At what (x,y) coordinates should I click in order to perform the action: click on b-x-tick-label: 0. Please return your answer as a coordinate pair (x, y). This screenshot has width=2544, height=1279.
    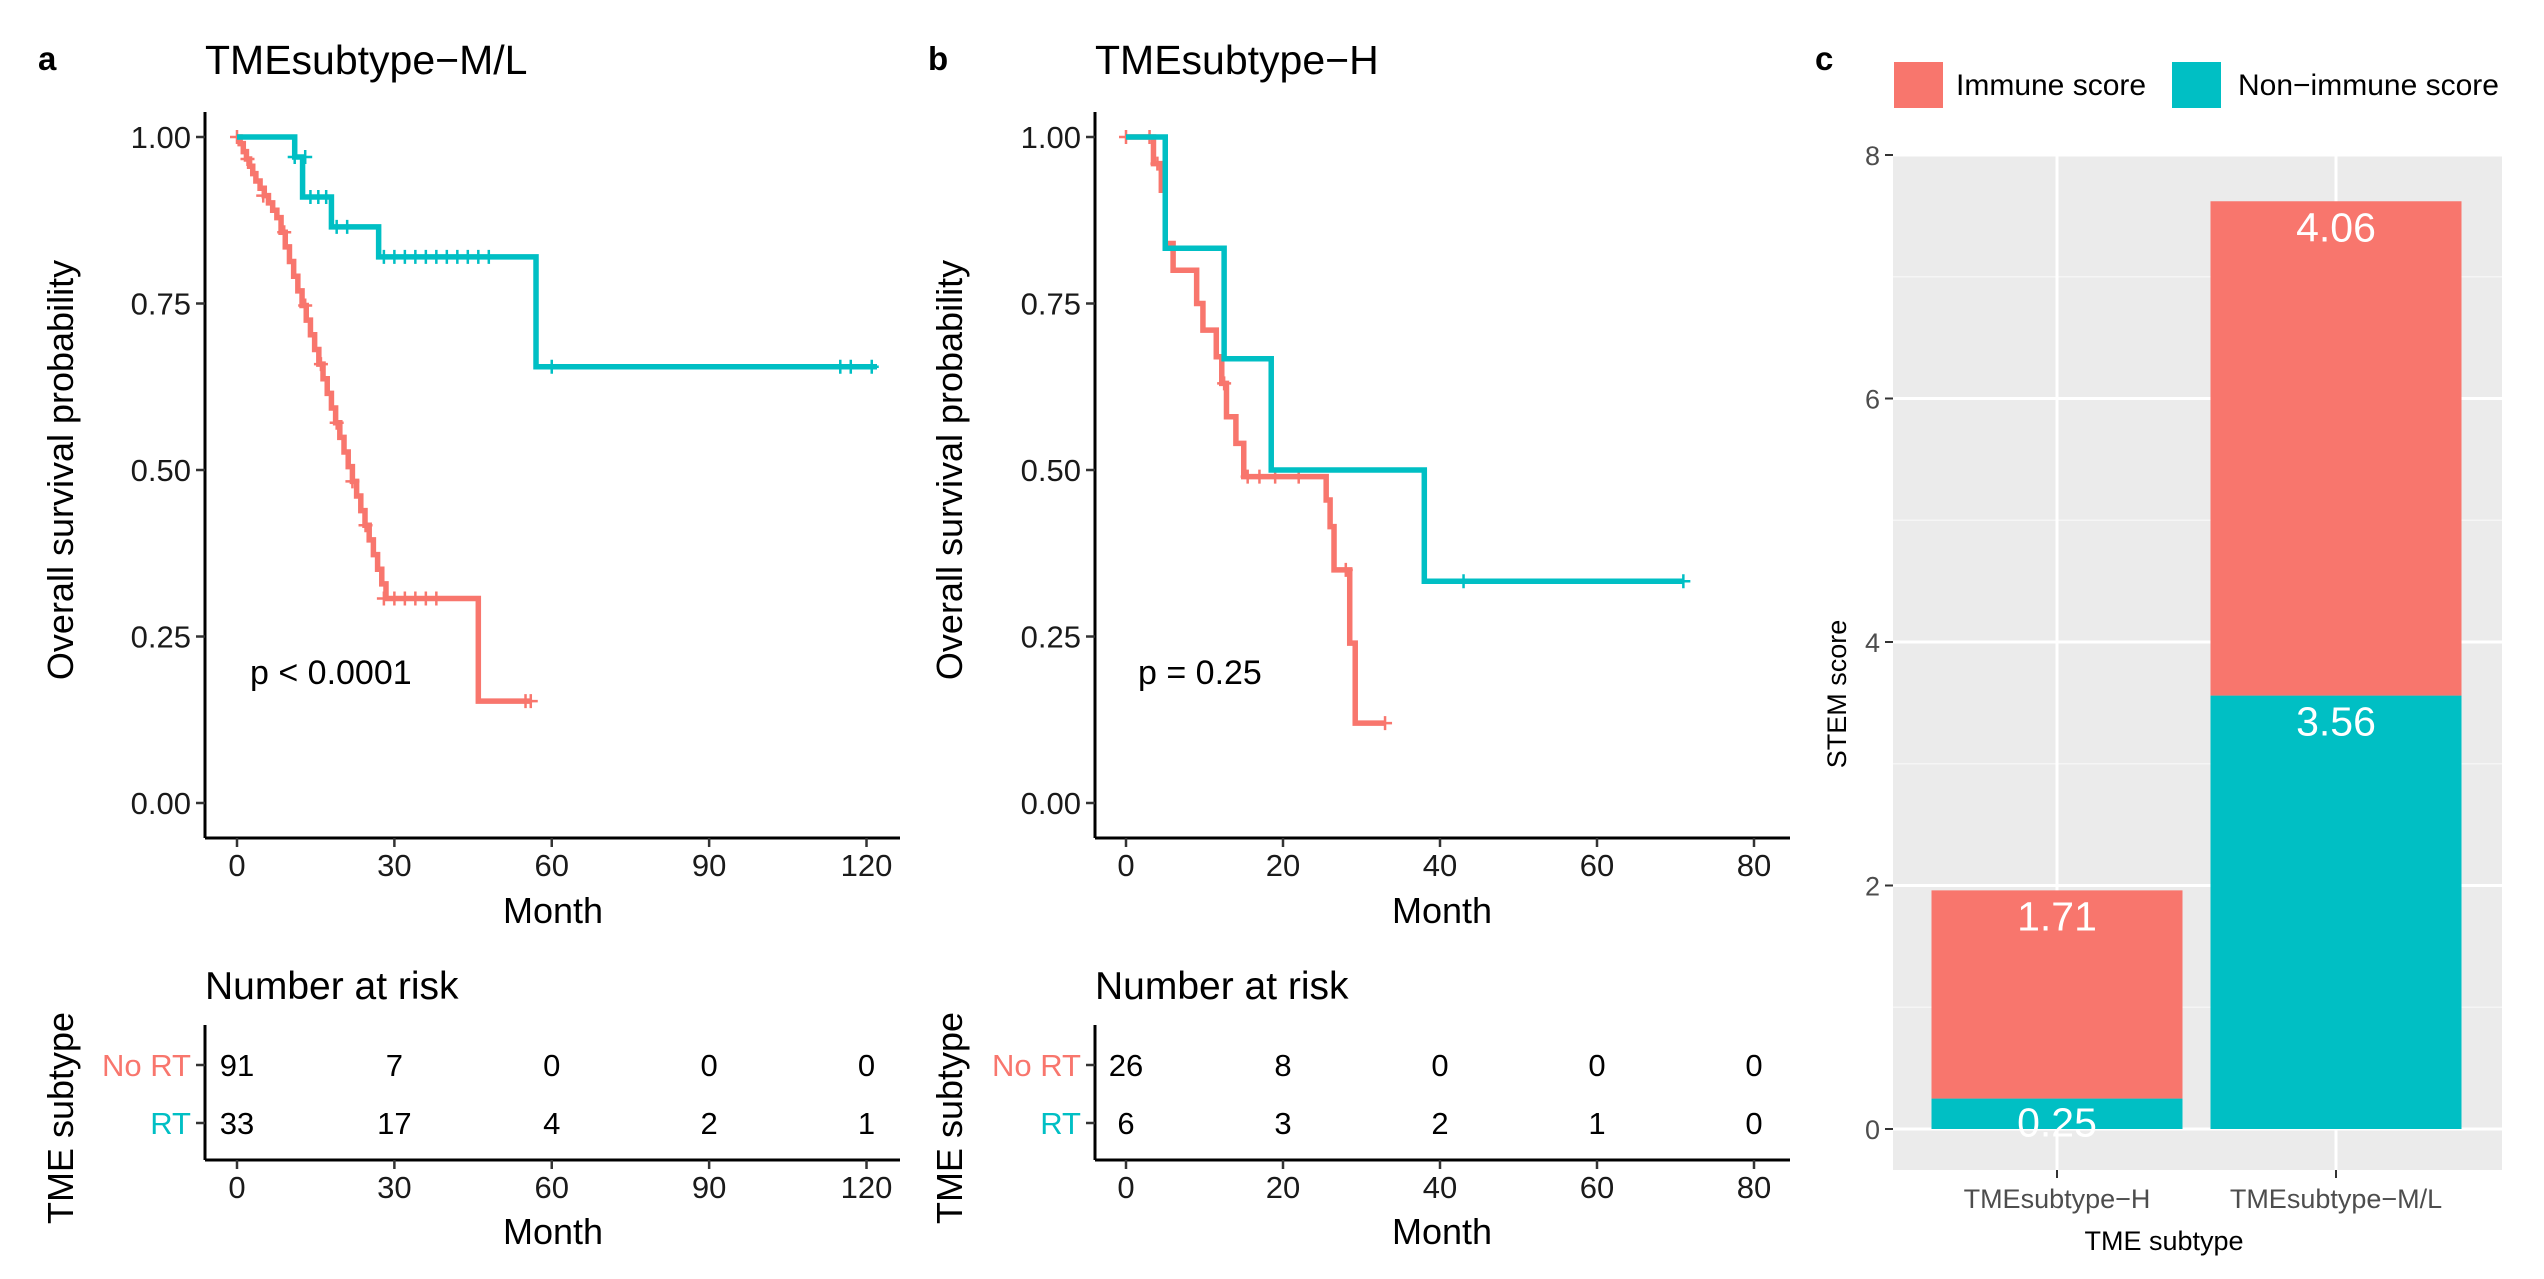
    Looking at the image, I should click on (1125, 865).